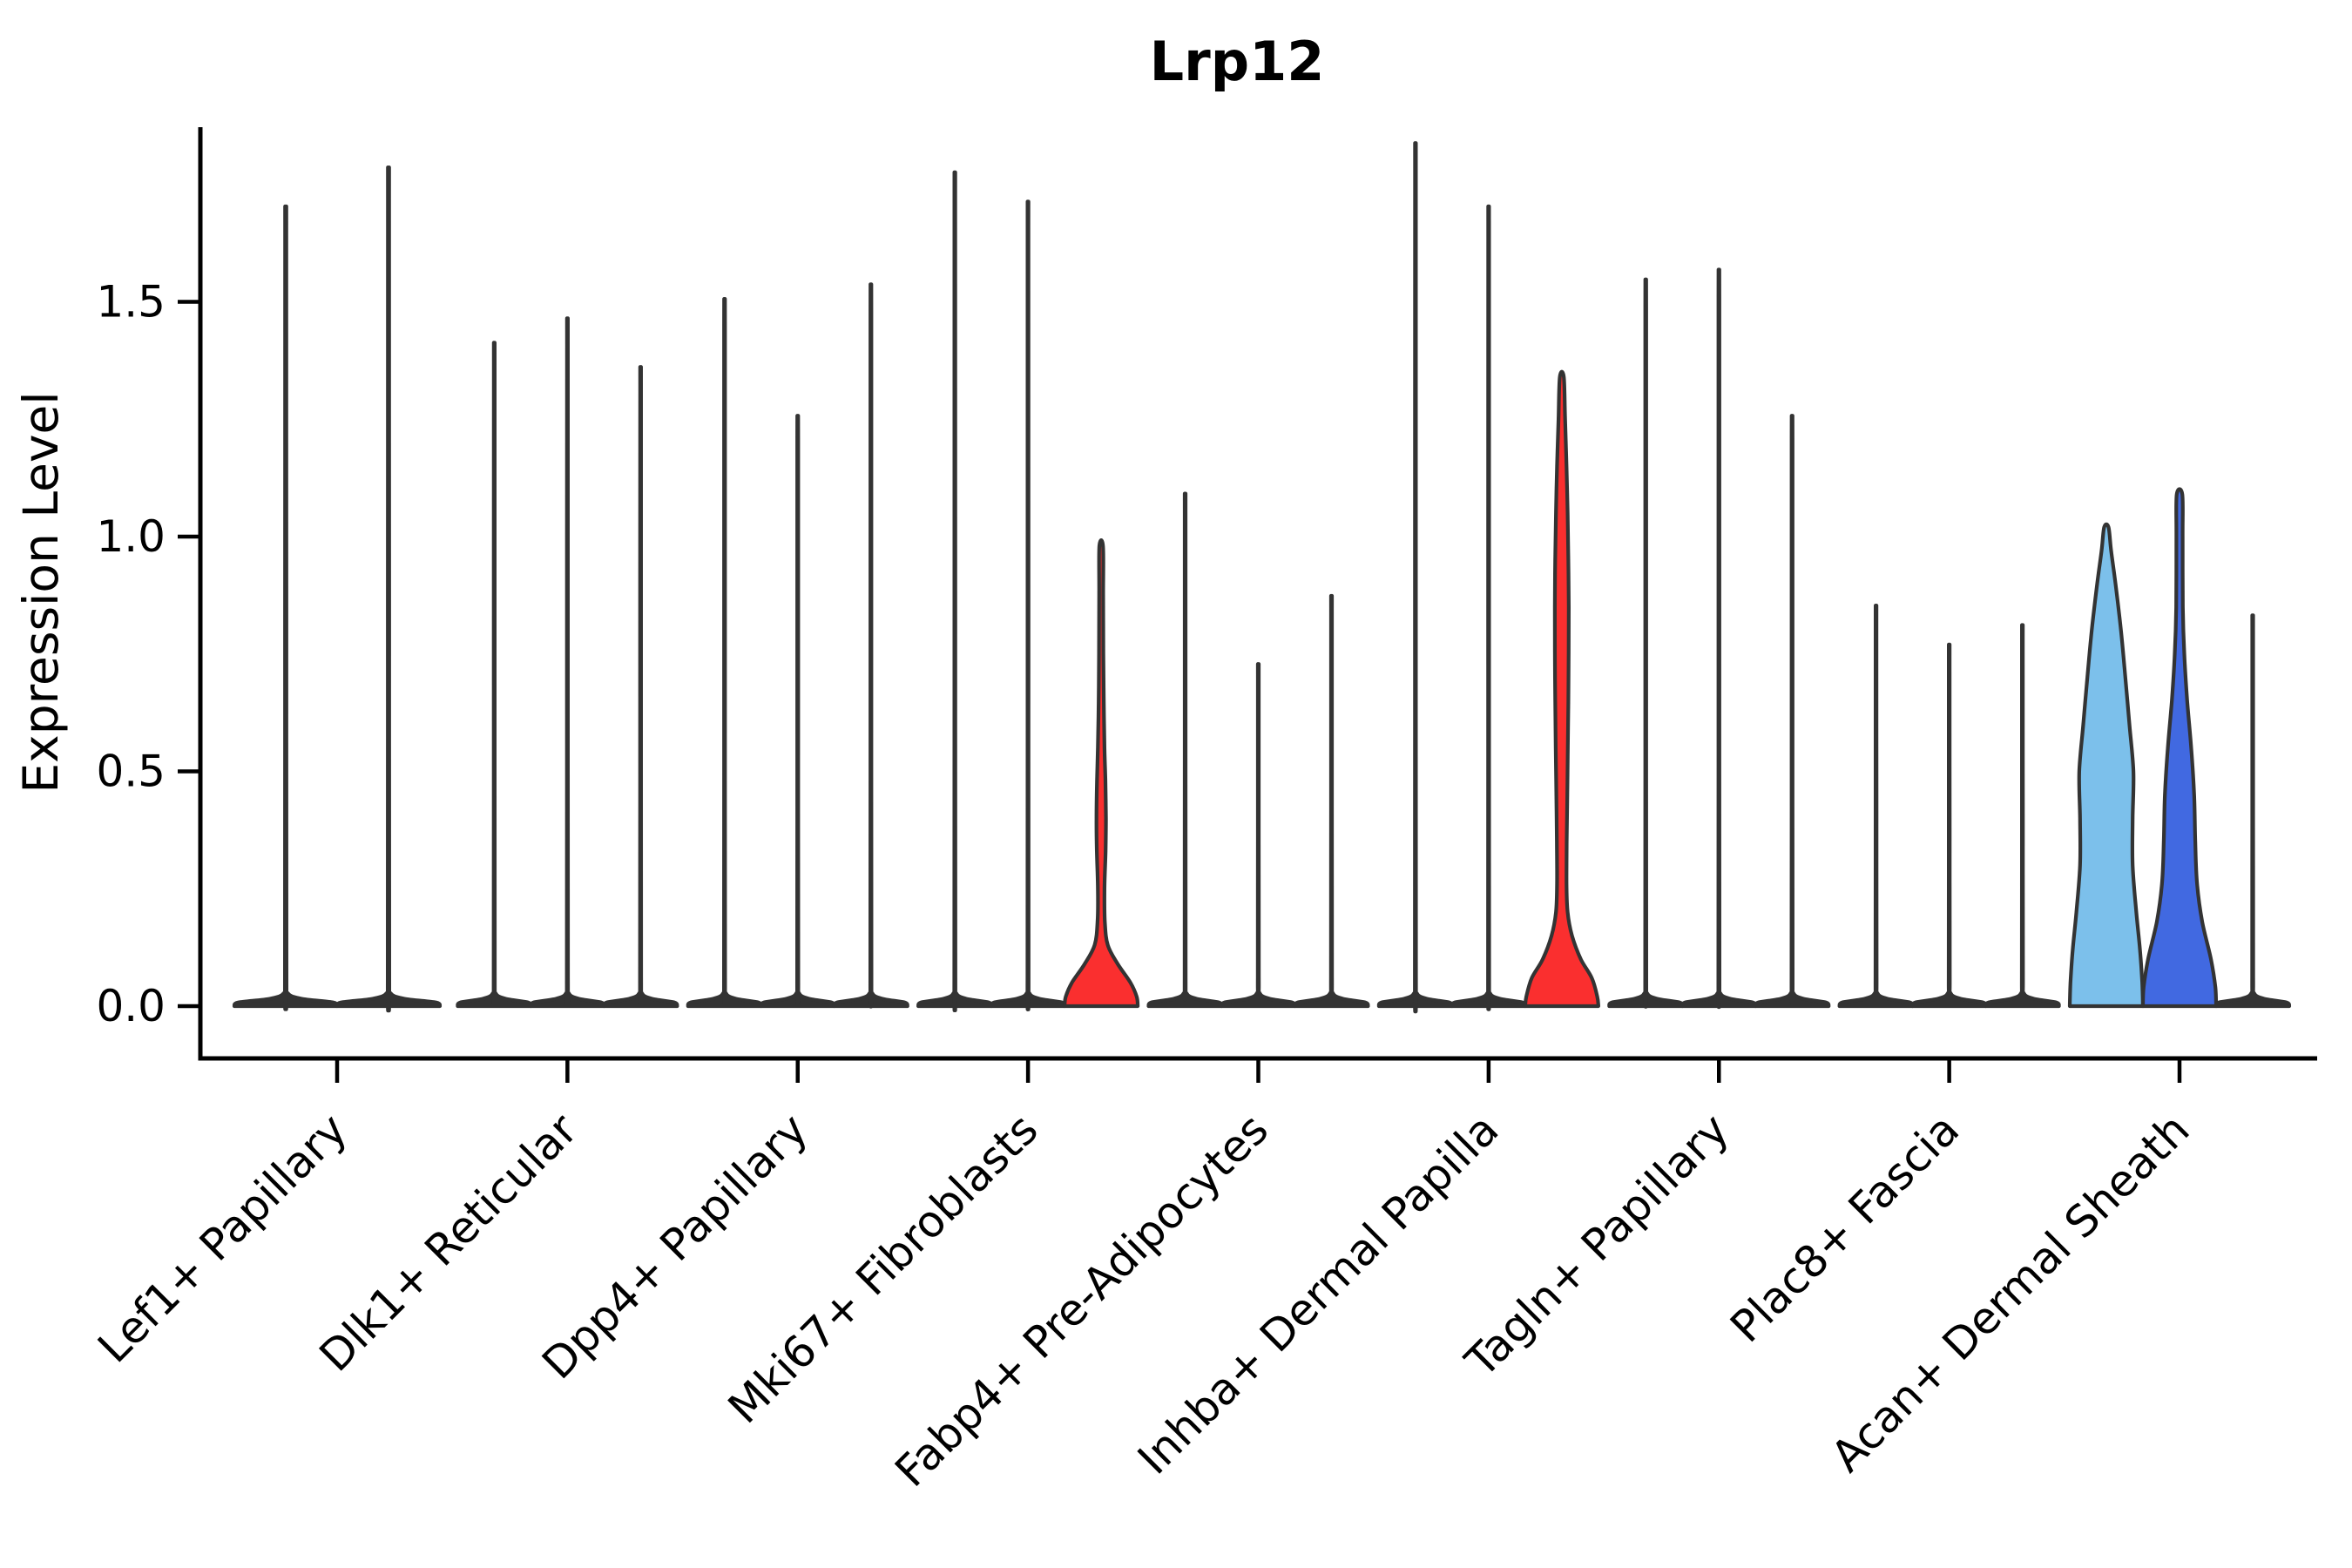 The height and width of the screenshot is (1568, 2352). I want to click on chart-title: Lrp12, so click(1237, 61).